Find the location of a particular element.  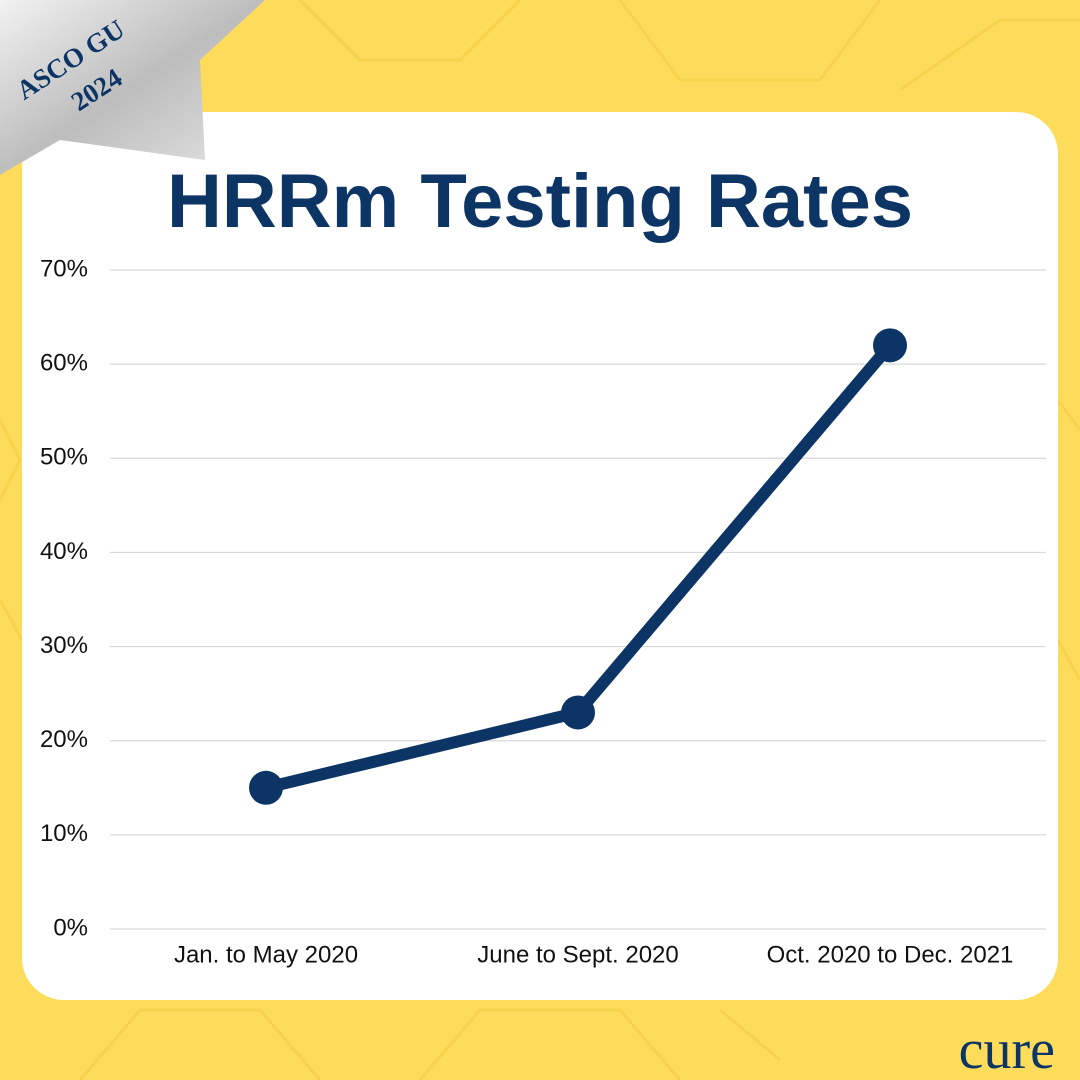

y-tick-label: 20% is located at coordinates (64, 739).